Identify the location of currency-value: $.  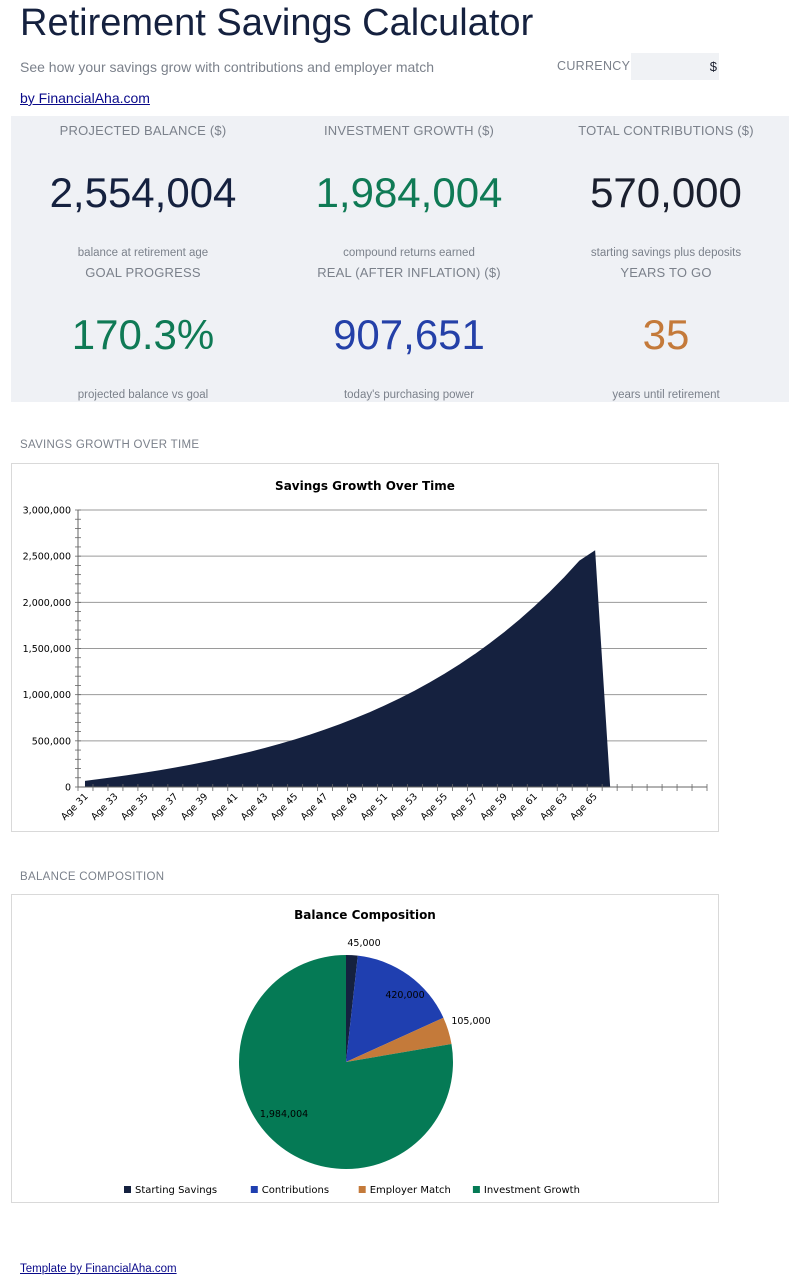
(713, 66).